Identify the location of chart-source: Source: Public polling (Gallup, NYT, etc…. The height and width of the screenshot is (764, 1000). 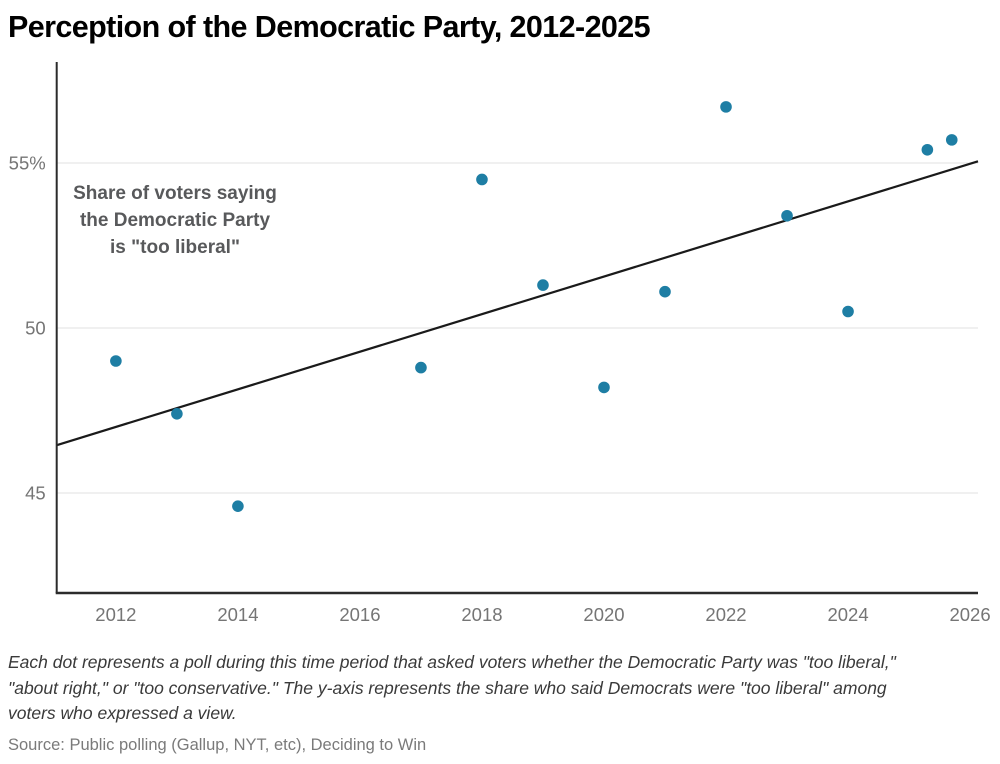
(217, 745).